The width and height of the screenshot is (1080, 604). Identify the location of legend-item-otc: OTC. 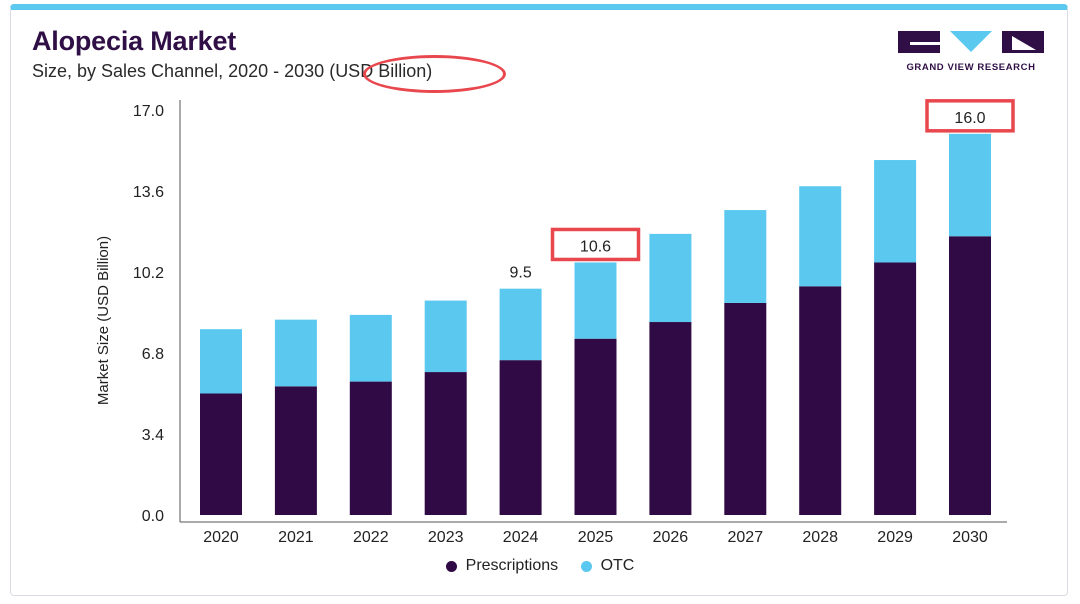
(607, 566).